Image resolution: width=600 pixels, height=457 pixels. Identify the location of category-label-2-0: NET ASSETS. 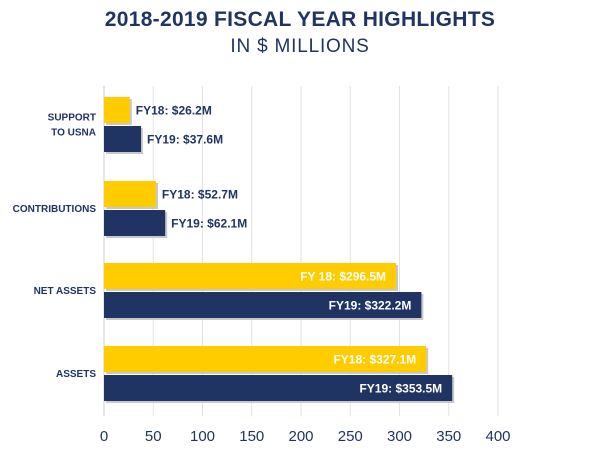
(65, 291).